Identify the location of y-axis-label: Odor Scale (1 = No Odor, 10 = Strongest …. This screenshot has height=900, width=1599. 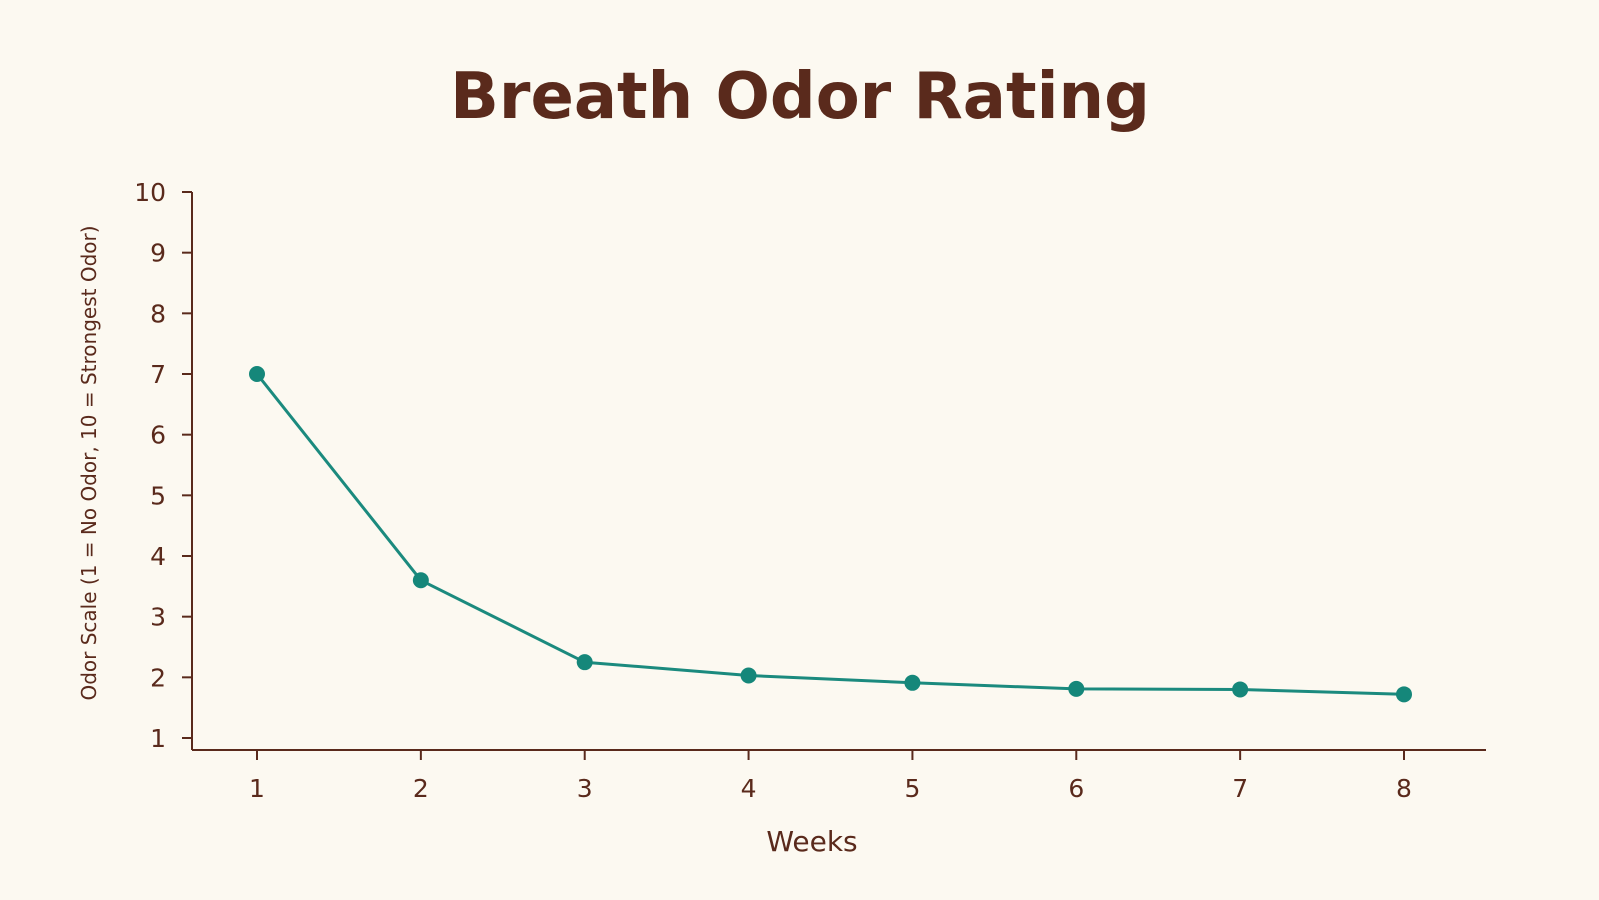
(89, 462).